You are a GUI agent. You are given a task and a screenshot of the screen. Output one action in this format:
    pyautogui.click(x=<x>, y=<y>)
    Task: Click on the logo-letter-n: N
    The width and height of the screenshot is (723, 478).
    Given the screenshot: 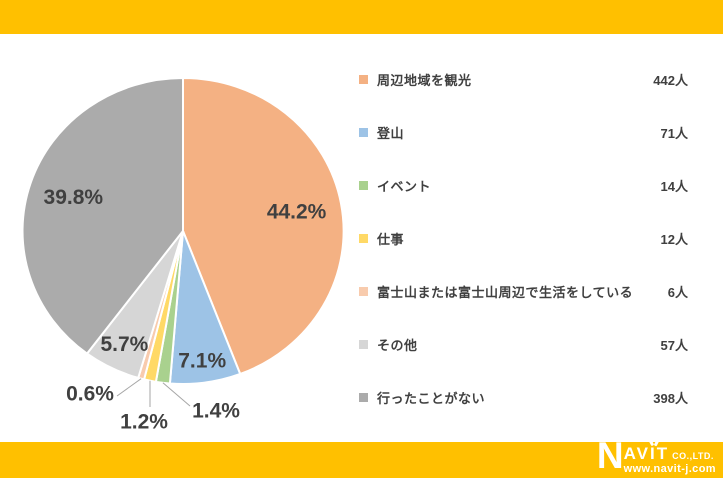 What is the action you would take?
    pyautogui.click(x=610, y=455)
    